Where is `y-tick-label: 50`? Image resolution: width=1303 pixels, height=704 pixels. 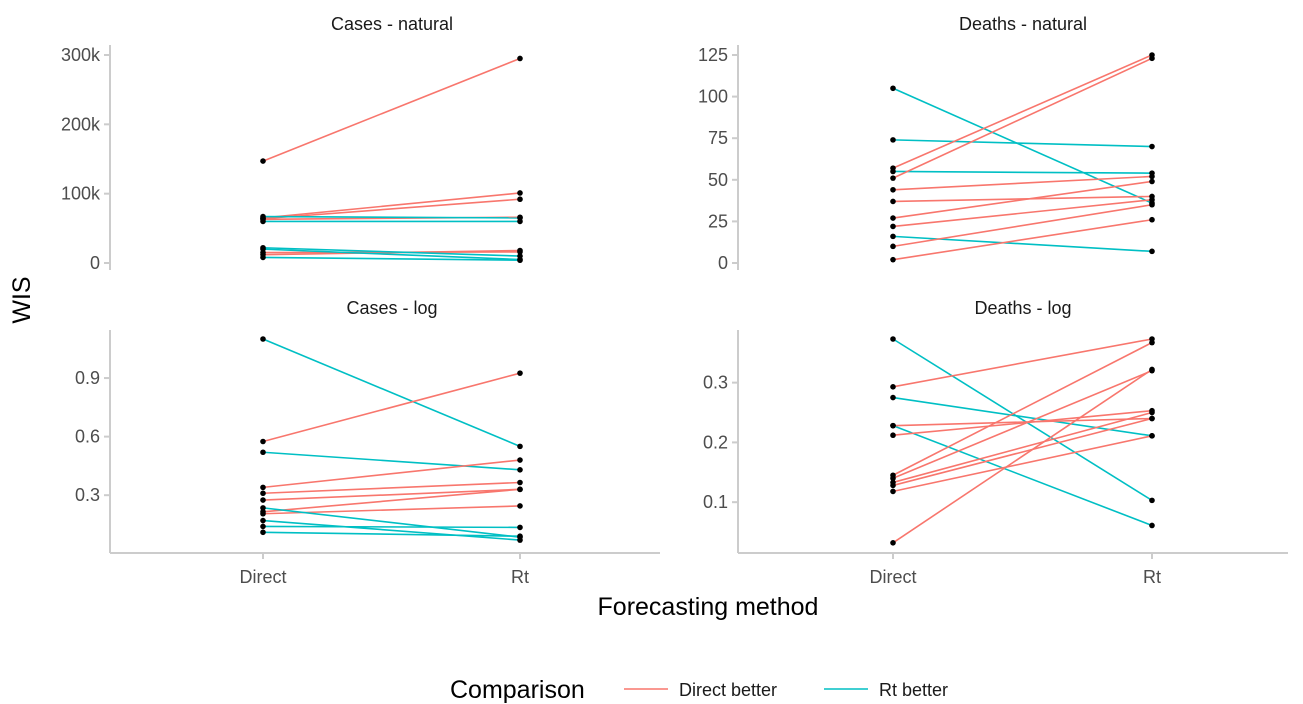
y-tick-label: 50 is located at coordinates (718, 180).